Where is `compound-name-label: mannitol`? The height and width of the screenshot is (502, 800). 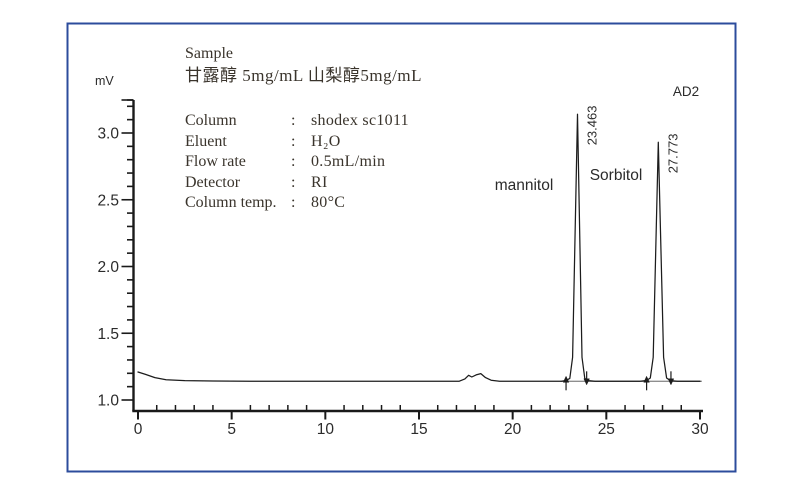 compound-name-label: mannitol is located at coordinates (524, 185).